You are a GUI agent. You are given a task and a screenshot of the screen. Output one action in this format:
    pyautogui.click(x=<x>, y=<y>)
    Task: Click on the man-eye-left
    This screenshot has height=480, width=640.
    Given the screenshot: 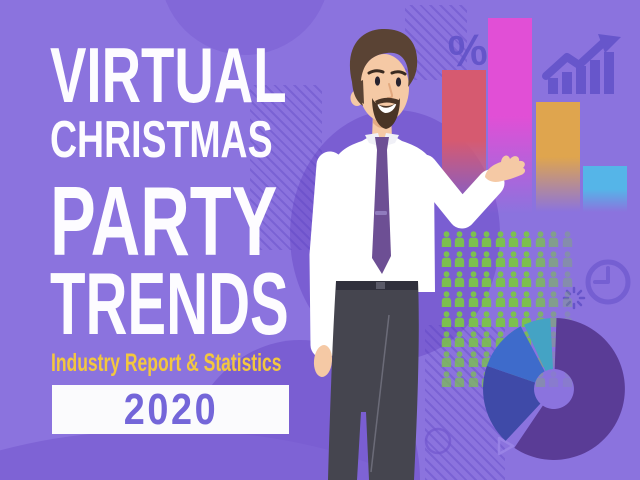 What is the action you would take?
    pyautogui.click(x=377, y=81)
    